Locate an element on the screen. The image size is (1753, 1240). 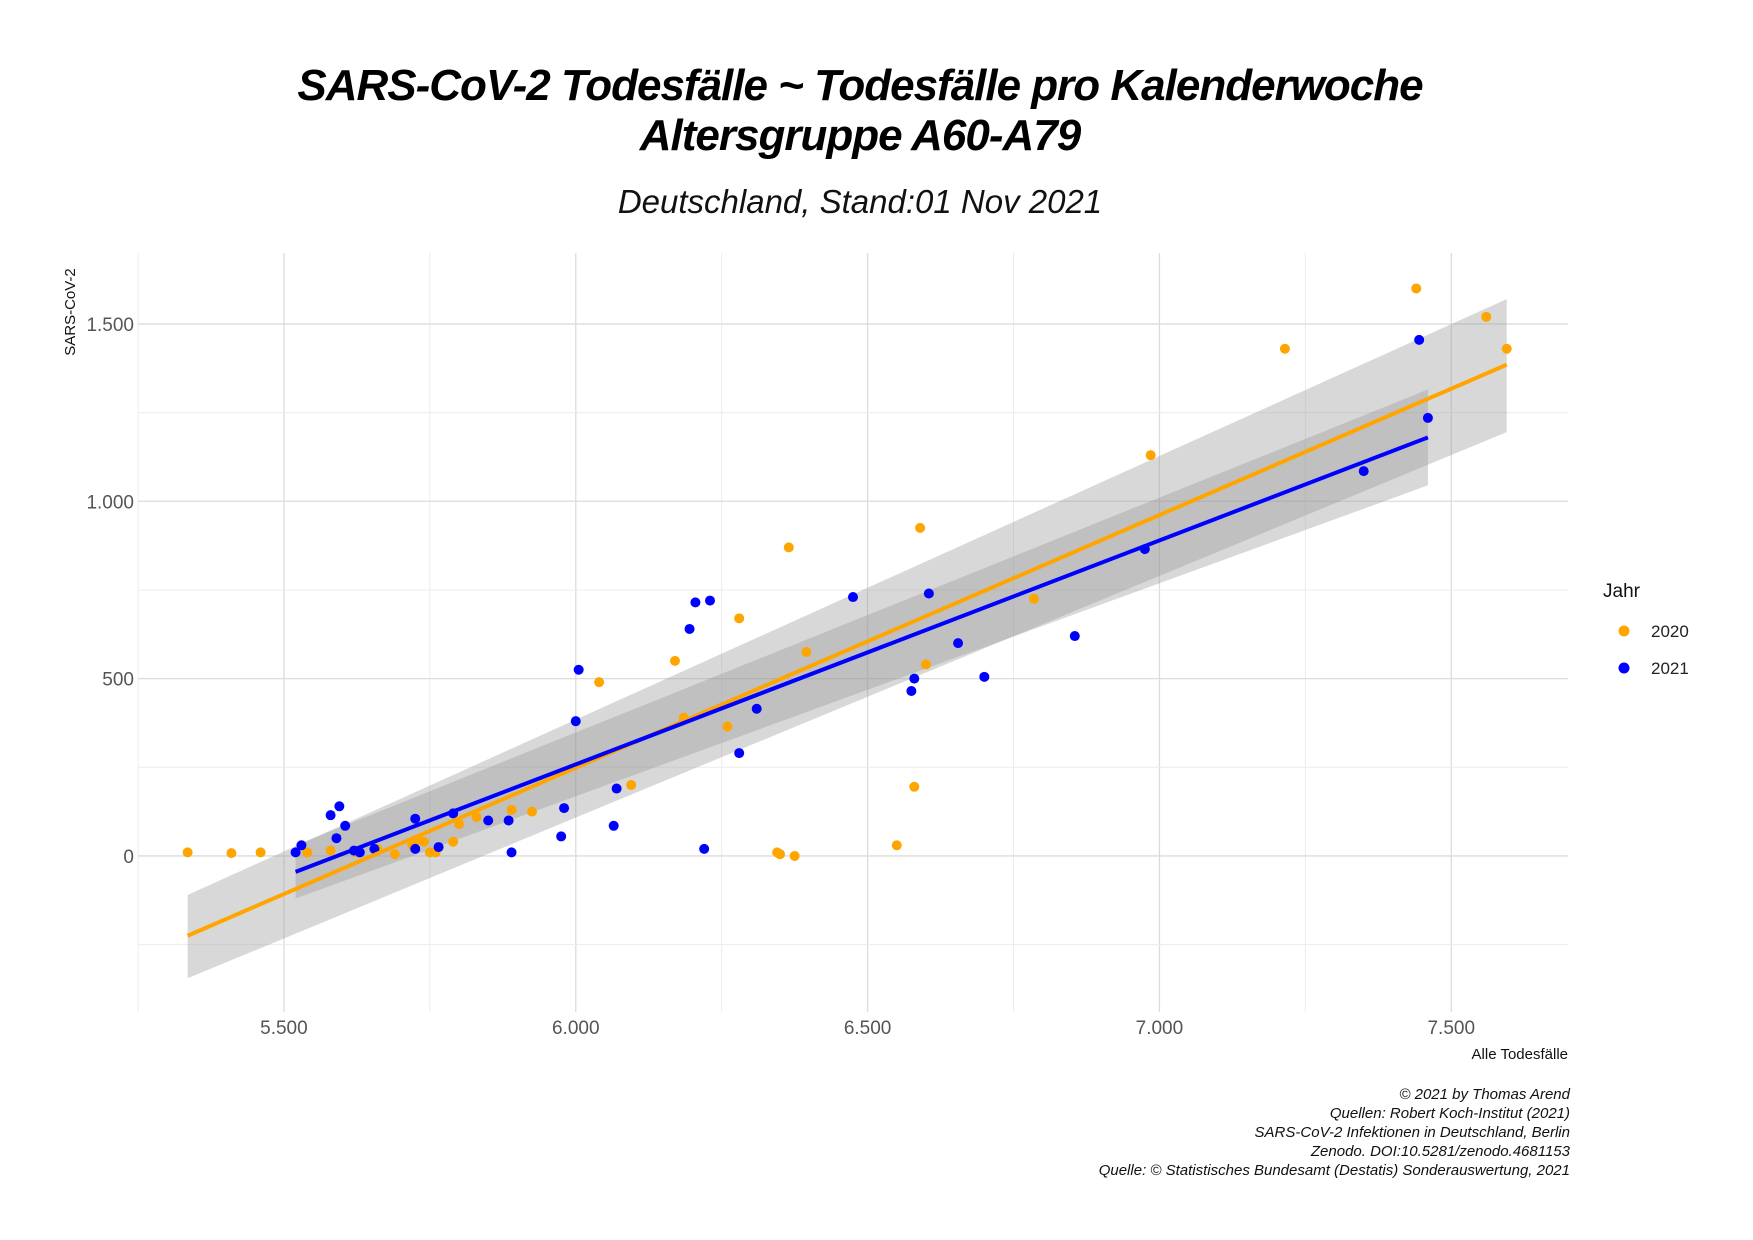
x-tick-label: 7.000 is located at coordinates (1160, 1028).